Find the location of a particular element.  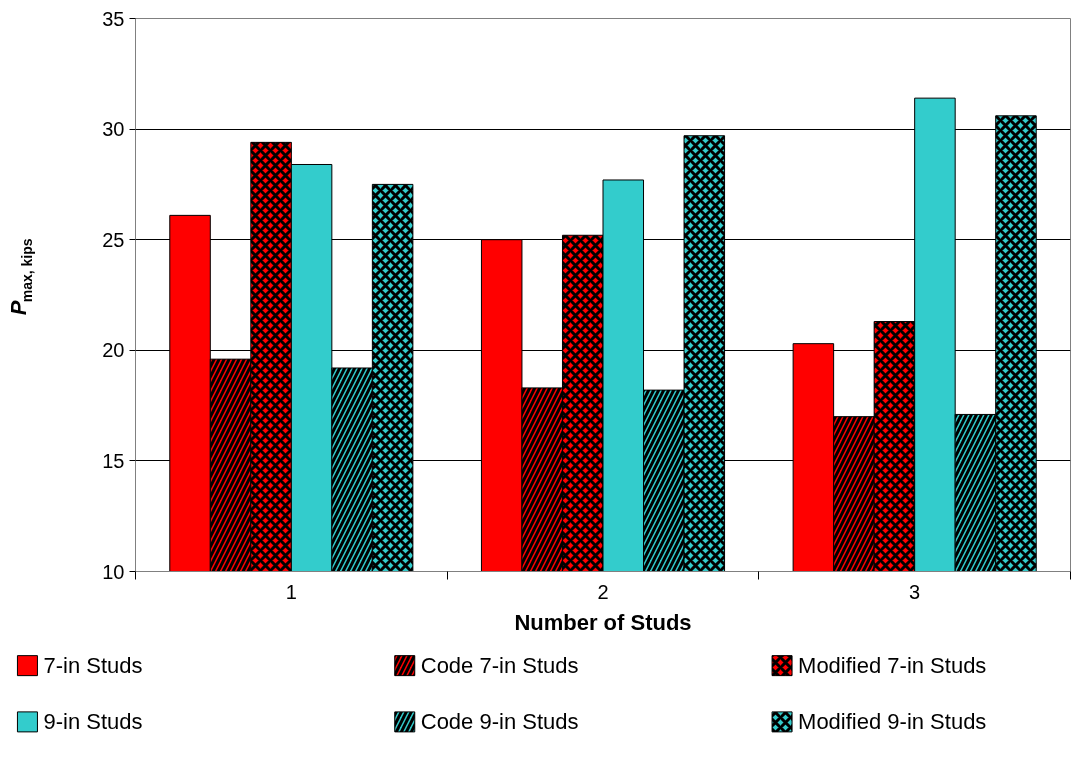

y-tick-label: 10 is located at coordinates (113, 571).